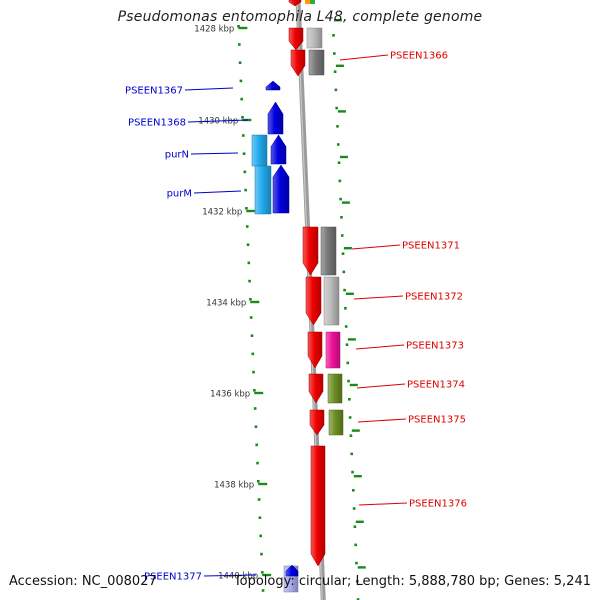 Image resolution: width=600 pixels, height=600 pixels. I want to click on gene-label-text: purM, so click(179, 194).